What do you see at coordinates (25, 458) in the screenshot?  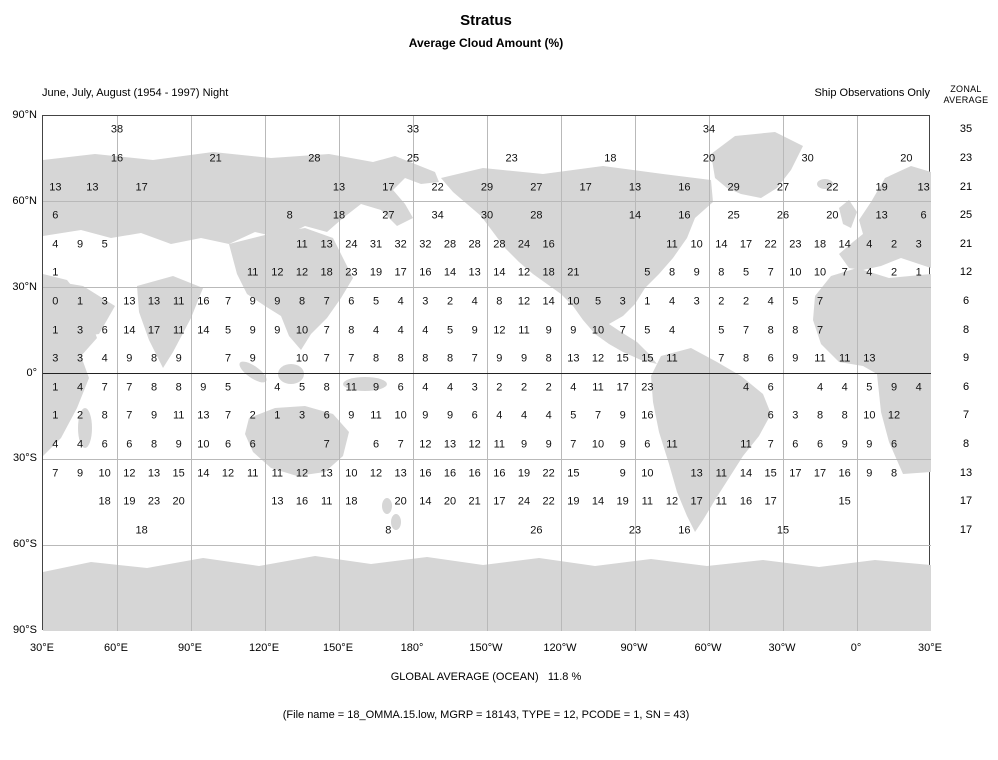 I see `lat-axis-label: 30°S` at bounding box center [25, 458].